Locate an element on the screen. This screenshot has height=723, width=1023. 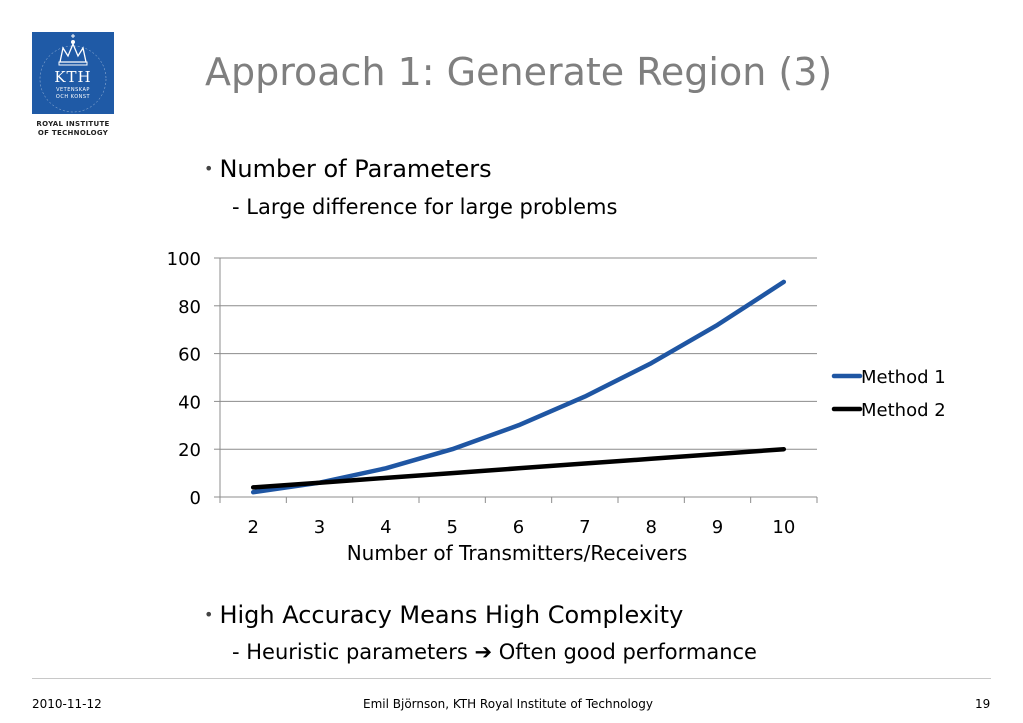
logo-caption-line1: ROYAL INSTITUTE is located at coordinates (73, 124).